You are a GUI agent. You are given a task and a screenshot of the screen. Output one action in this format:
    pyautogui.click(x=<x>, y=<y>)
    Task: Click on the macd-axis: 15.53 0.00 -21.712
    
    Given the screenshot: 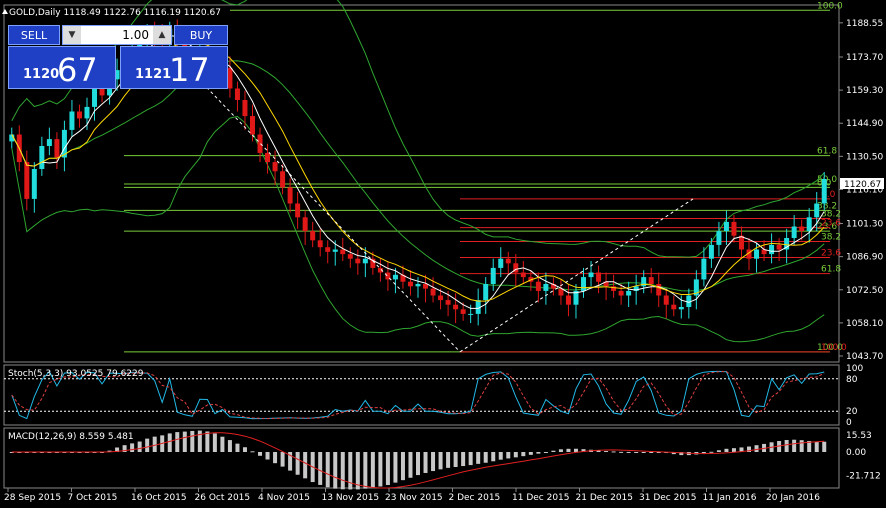 What is the action you would take?
    pyautogui.click(x=863, y=456)
    